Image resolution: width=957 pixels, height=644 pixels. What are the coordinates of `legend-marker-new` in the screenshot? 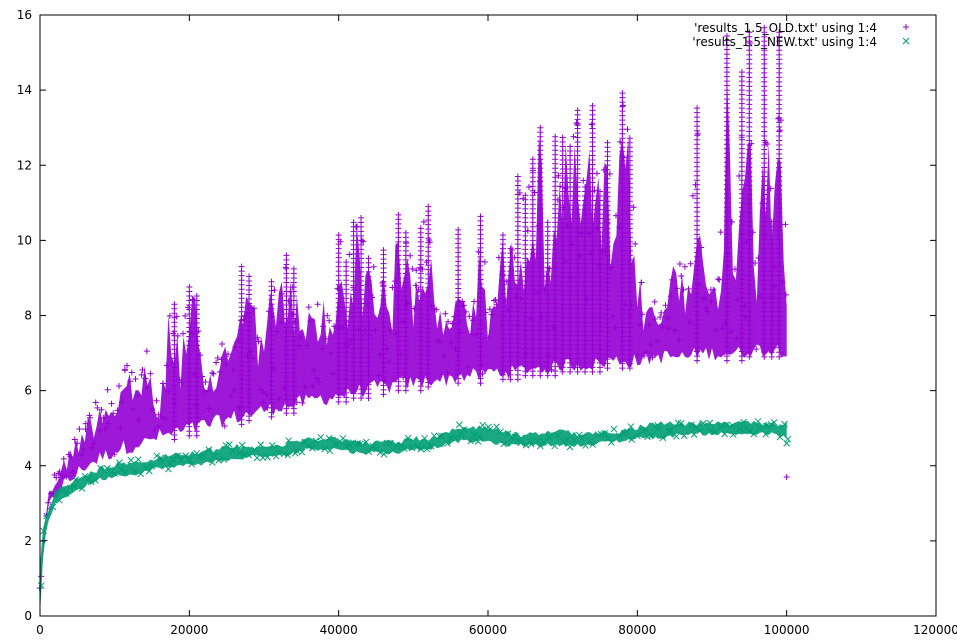 It's located at (906, 41).